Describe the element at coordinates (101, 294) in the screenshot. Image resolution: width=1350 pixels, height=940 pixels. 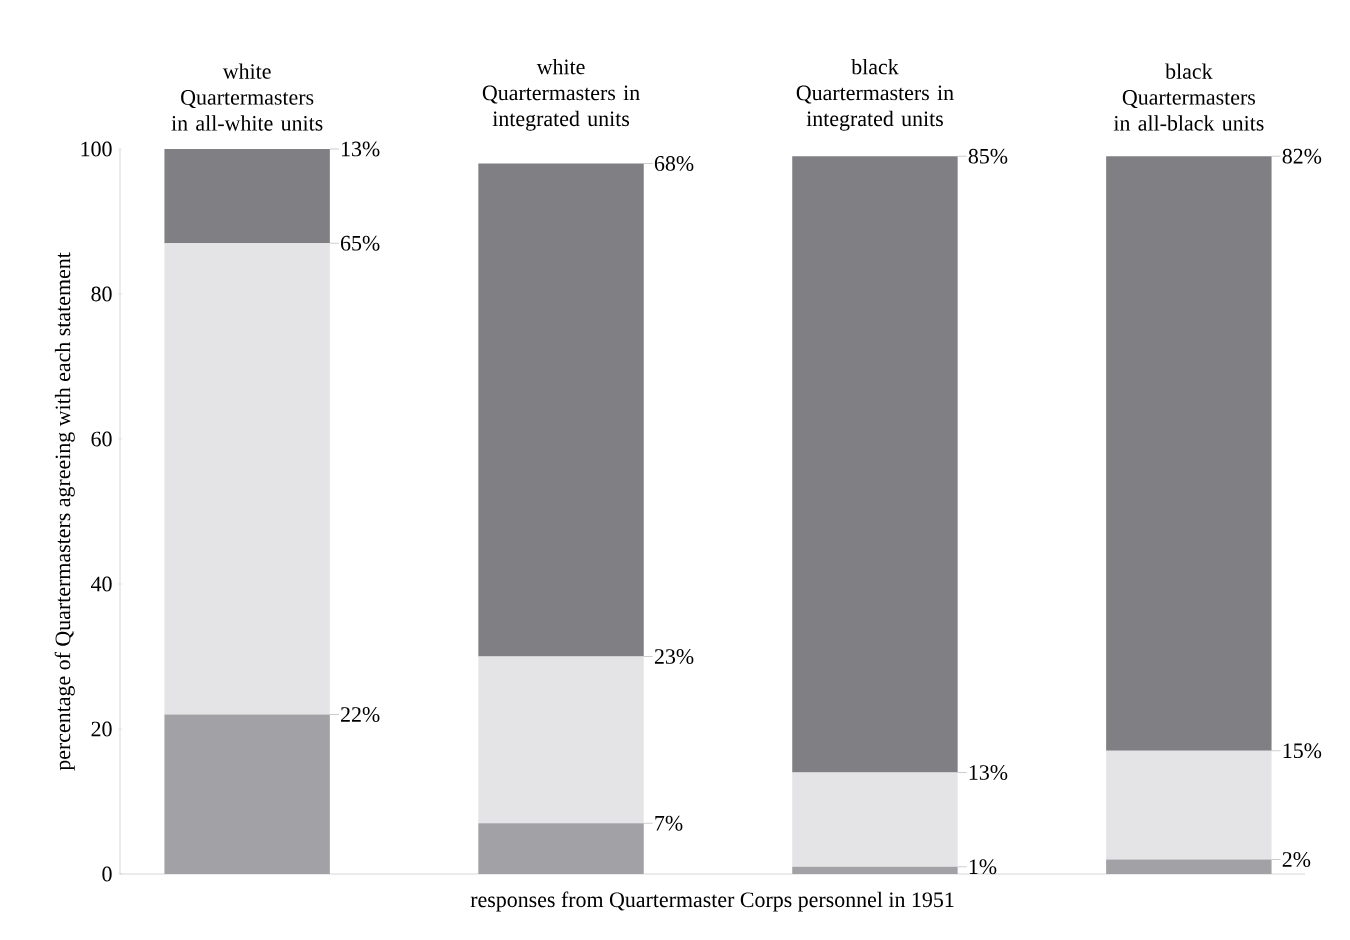
I see `y-tick-label: 80` at that location.